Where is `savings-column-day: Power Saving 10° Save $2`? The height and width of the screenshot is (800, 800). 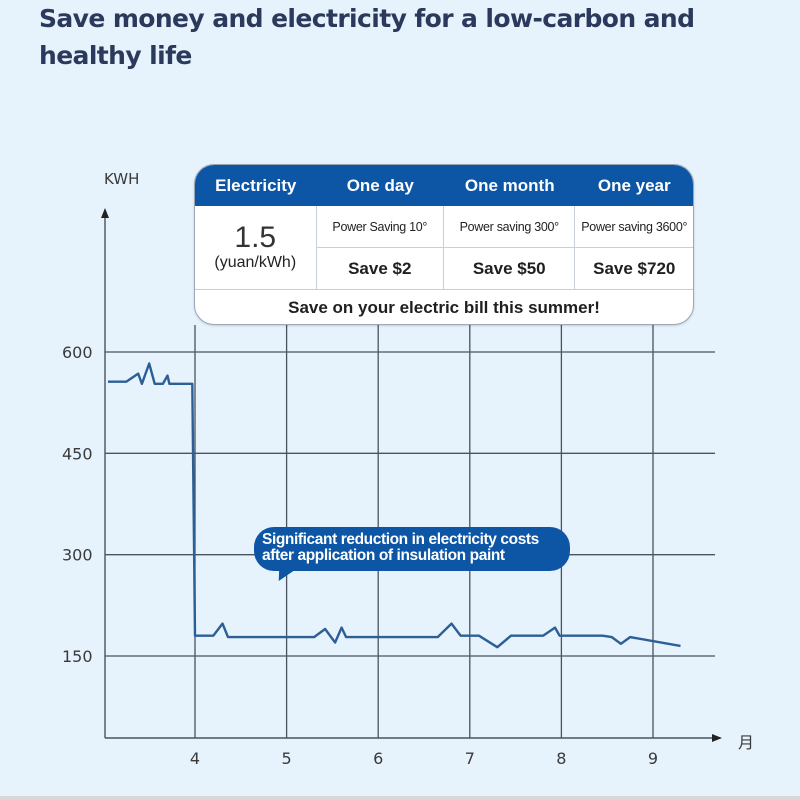 savings-column-day: Power Saving 10° Save $2 is located at coordinates (380, 247).